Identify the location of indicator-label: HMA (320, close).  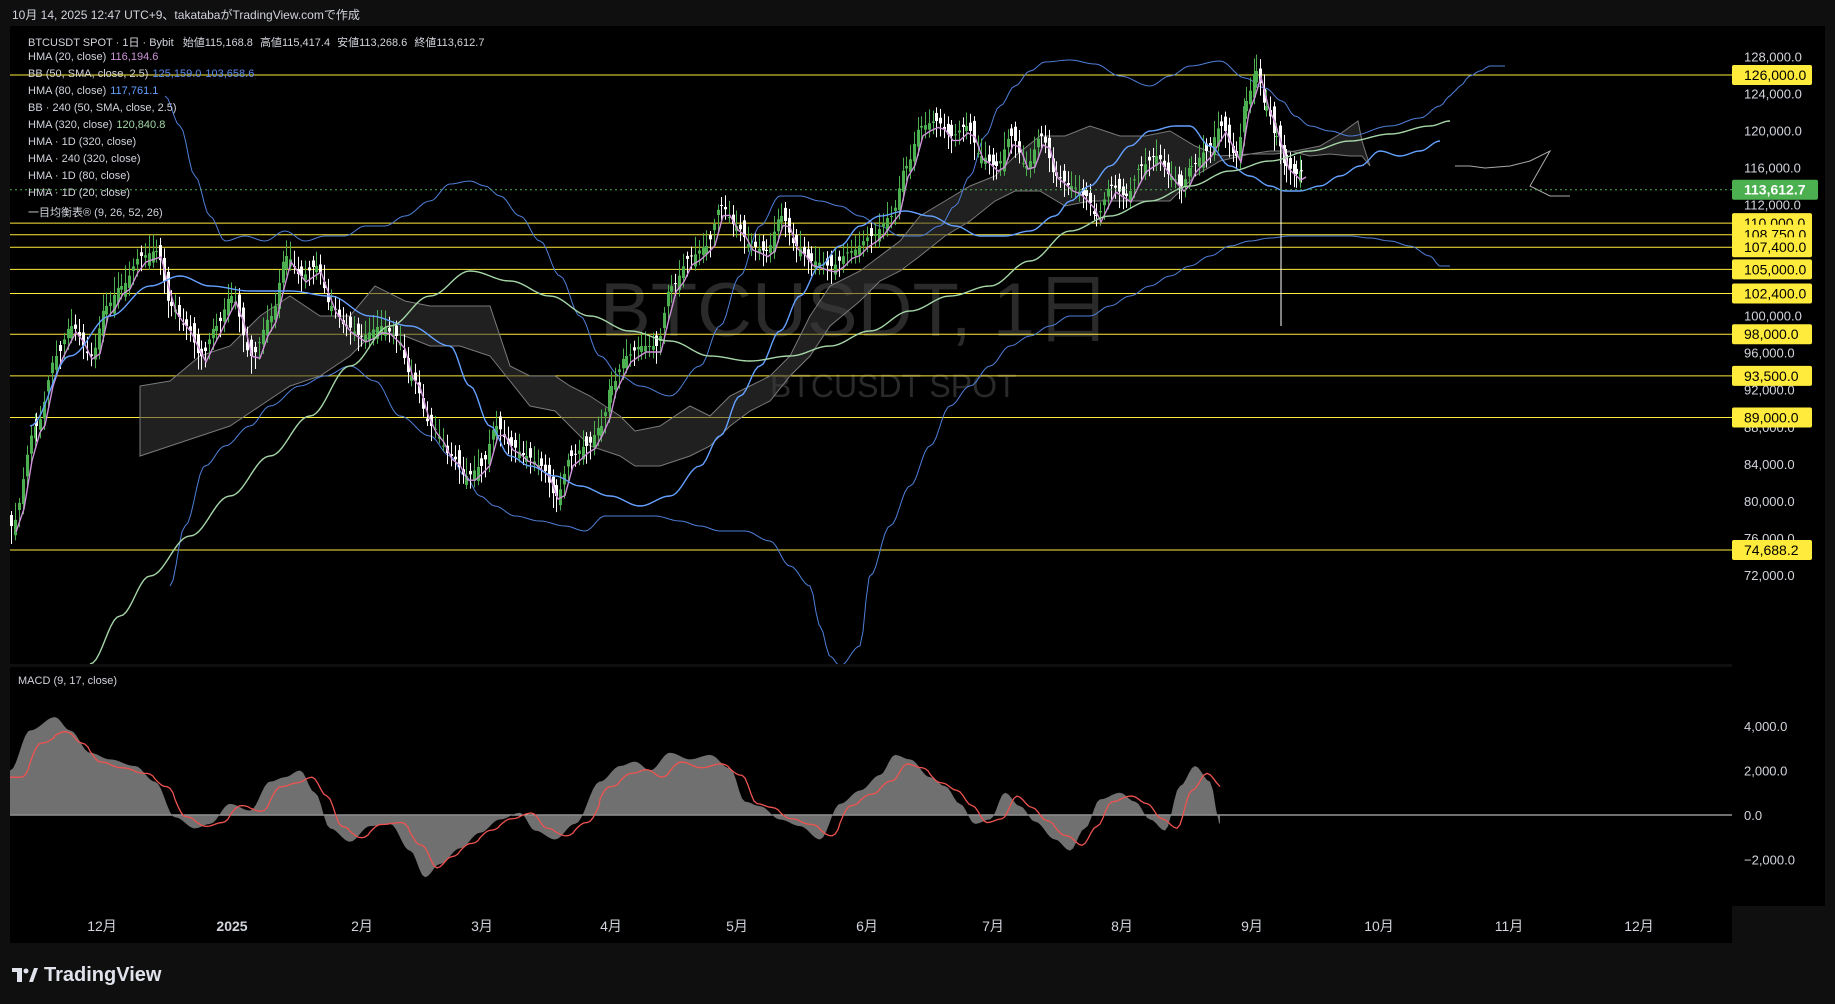
(70, 125).